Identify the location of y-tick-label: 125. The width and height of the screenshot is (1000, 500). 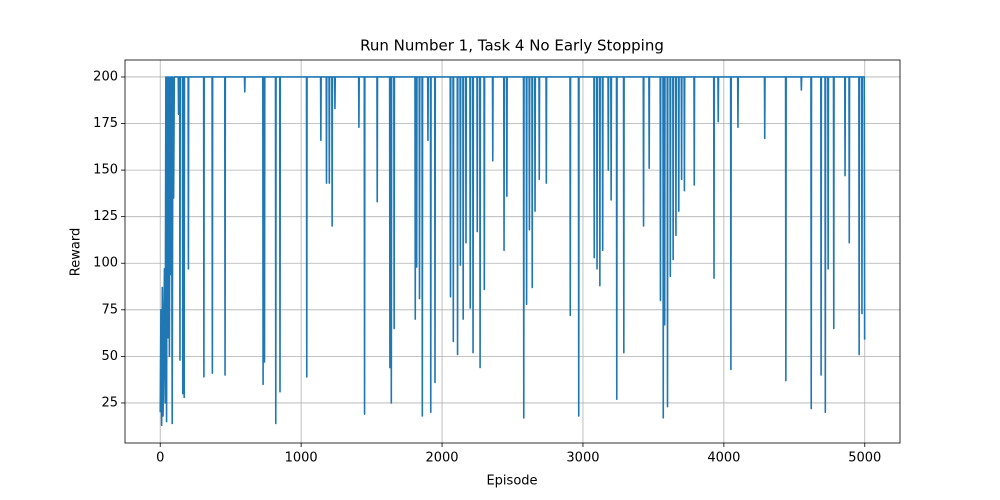
(105, 216).